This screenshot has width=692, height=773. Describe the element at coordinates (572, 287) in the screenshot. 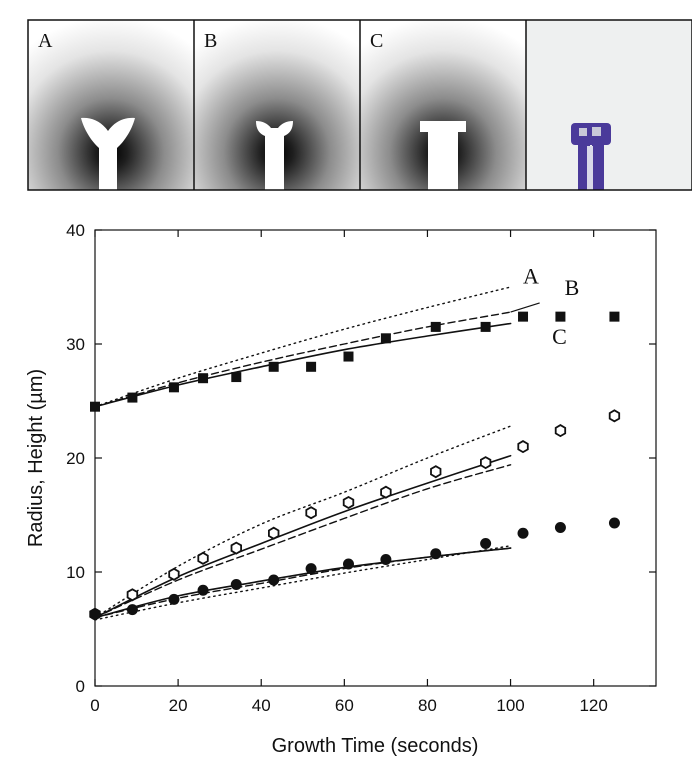

I see `curve-label-b: B` at that location.